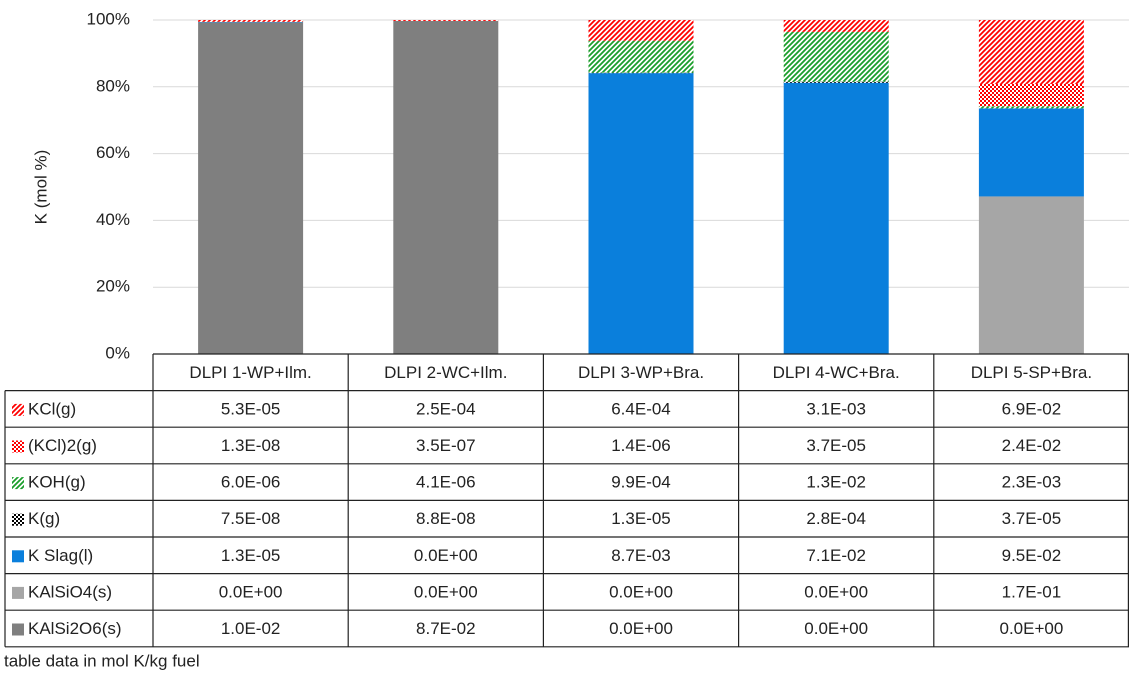  I want to click on table-cell: 2.4E-02, so click(1032, 445).